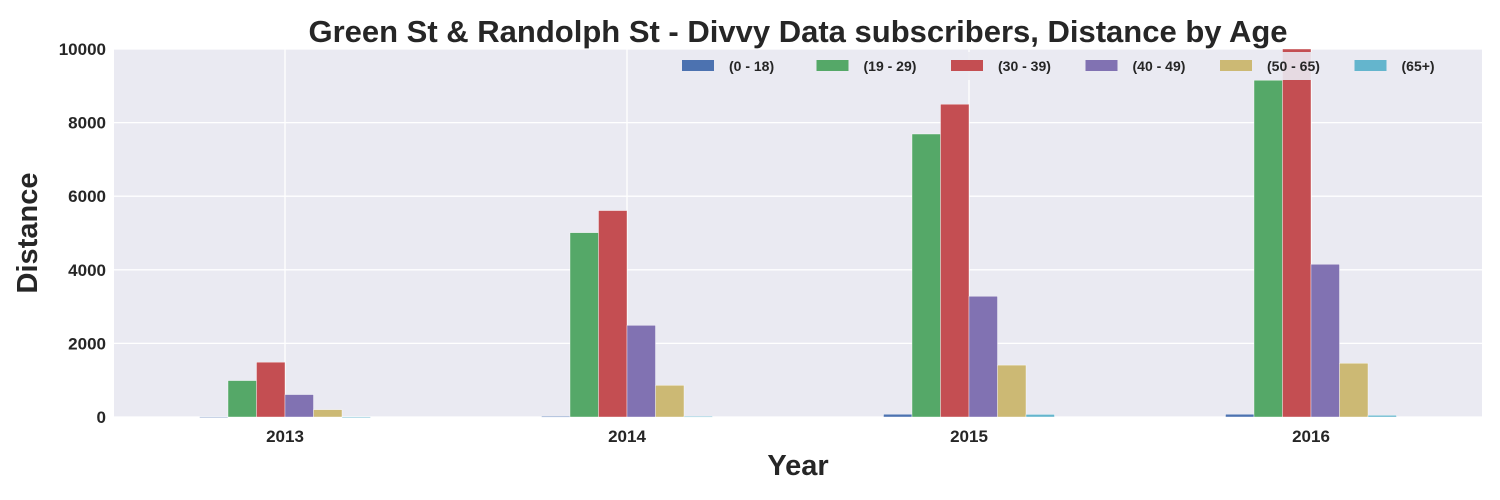 The width and height of the screenshot is (1500, 500). What do you see at coordinates (1382, 416) in the screenshot?
I see `bar-65+-2016` at bounding box center [1382, 416].